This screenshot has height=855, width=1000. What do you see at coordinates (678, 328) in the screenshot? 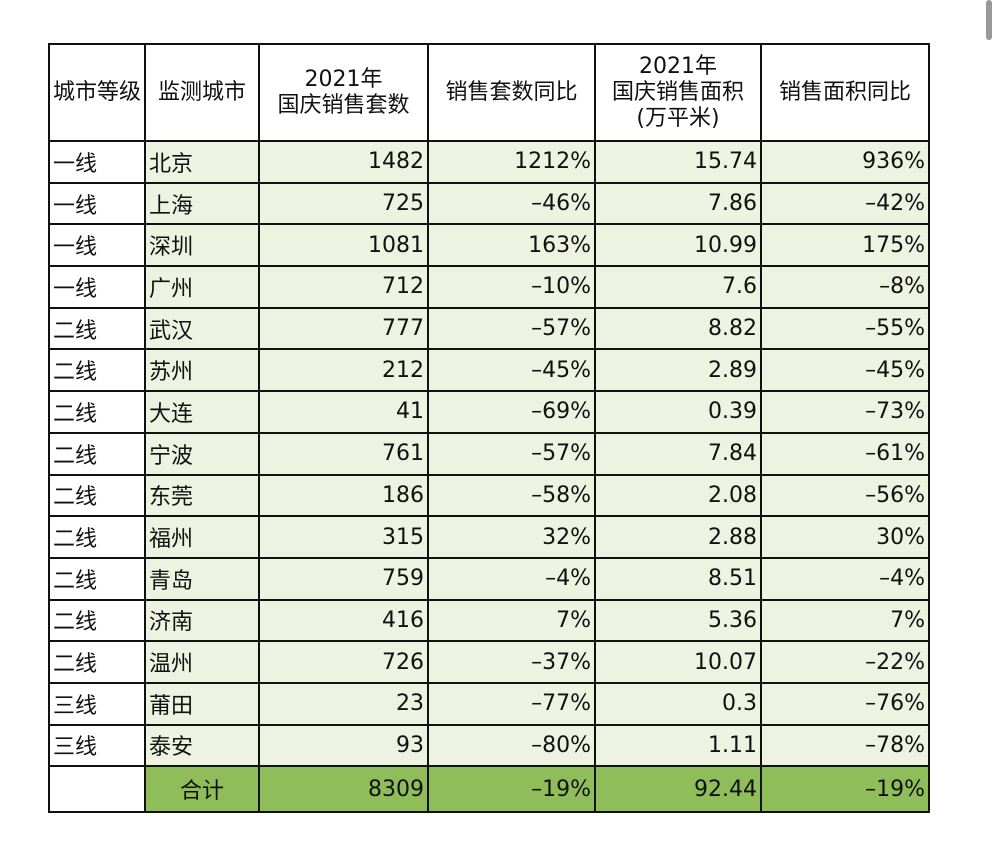
I see `cell: 8.82` at bounding box center [678, 328].